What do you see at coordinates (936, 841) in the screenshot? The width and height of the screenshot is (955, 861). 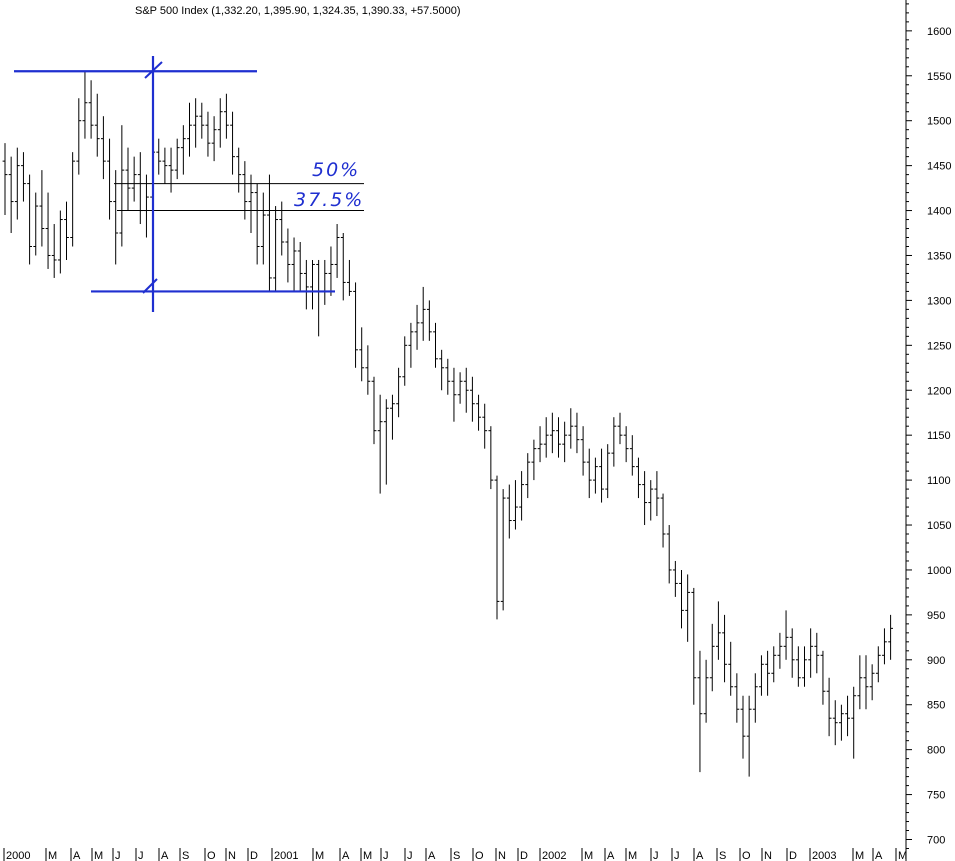 I see `y-tick-label: 700` at bounding box center [936, 841].